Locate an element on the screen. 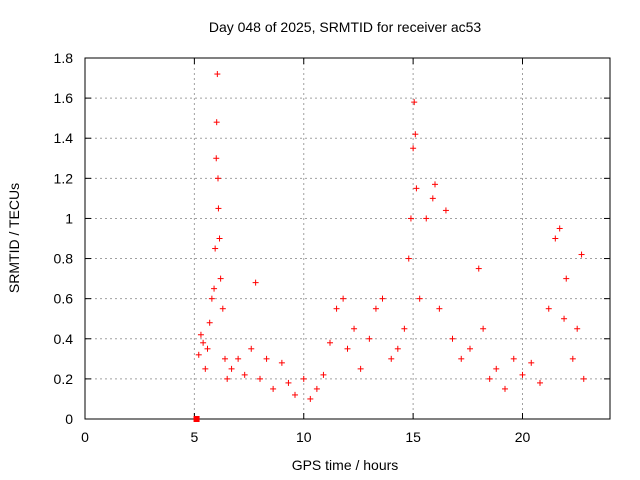  y-tick-label: 1 is located at coordinates (69, 218).